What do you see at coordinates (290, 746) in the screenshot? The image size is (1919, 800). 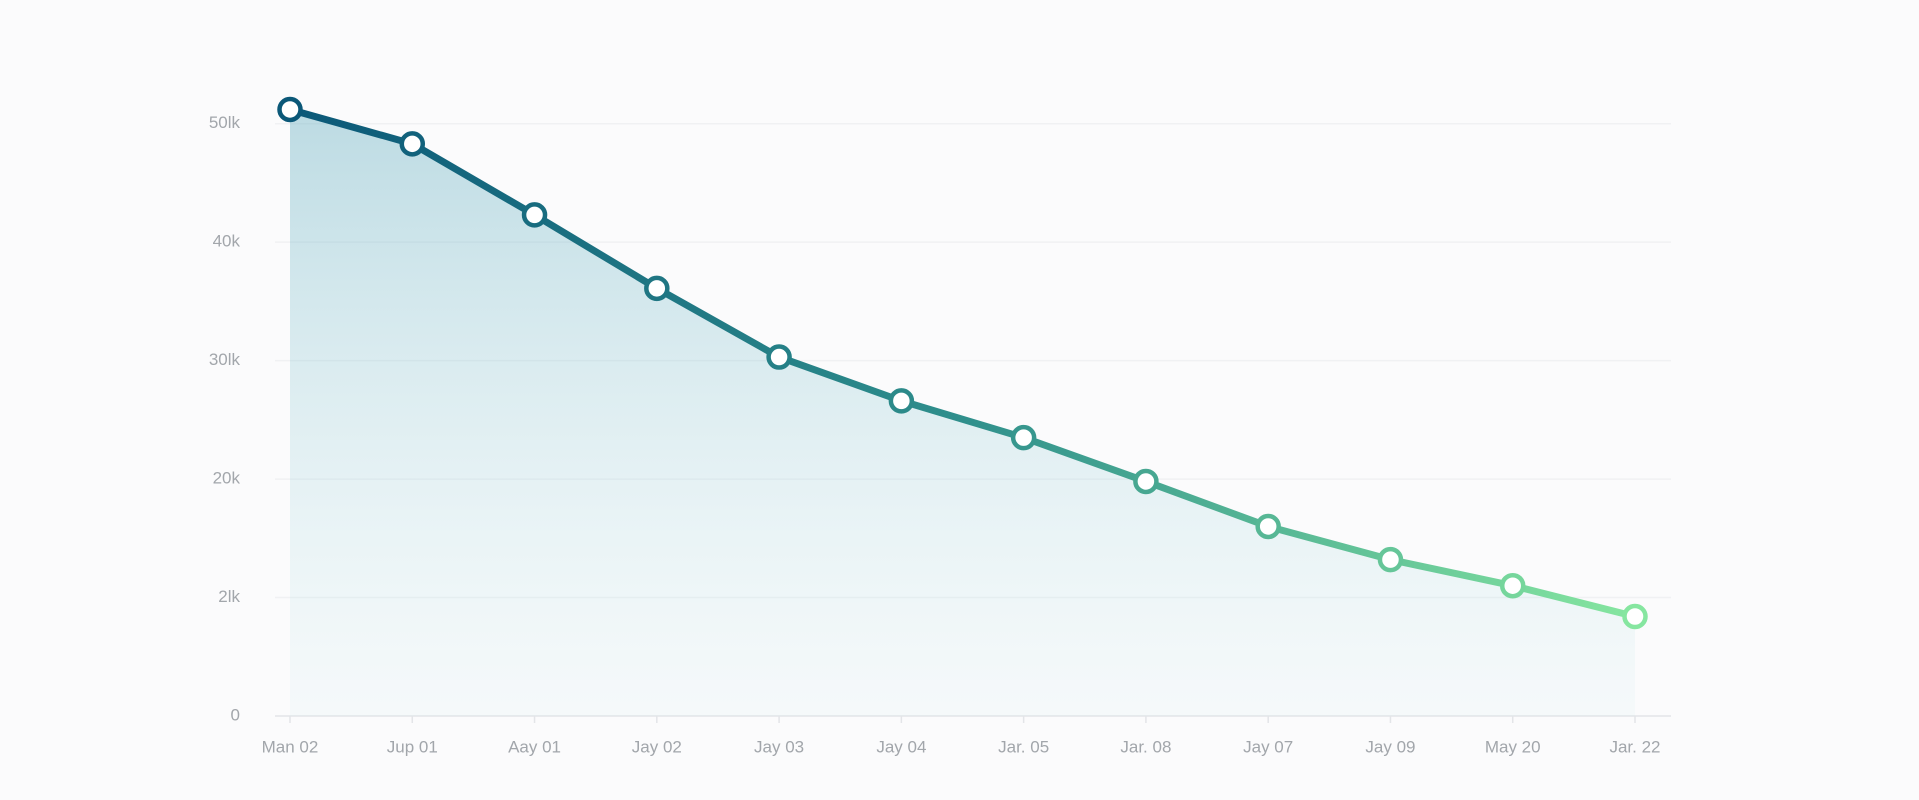 I see `x-tick-label: Man 02` at bounding box center [290, 746].